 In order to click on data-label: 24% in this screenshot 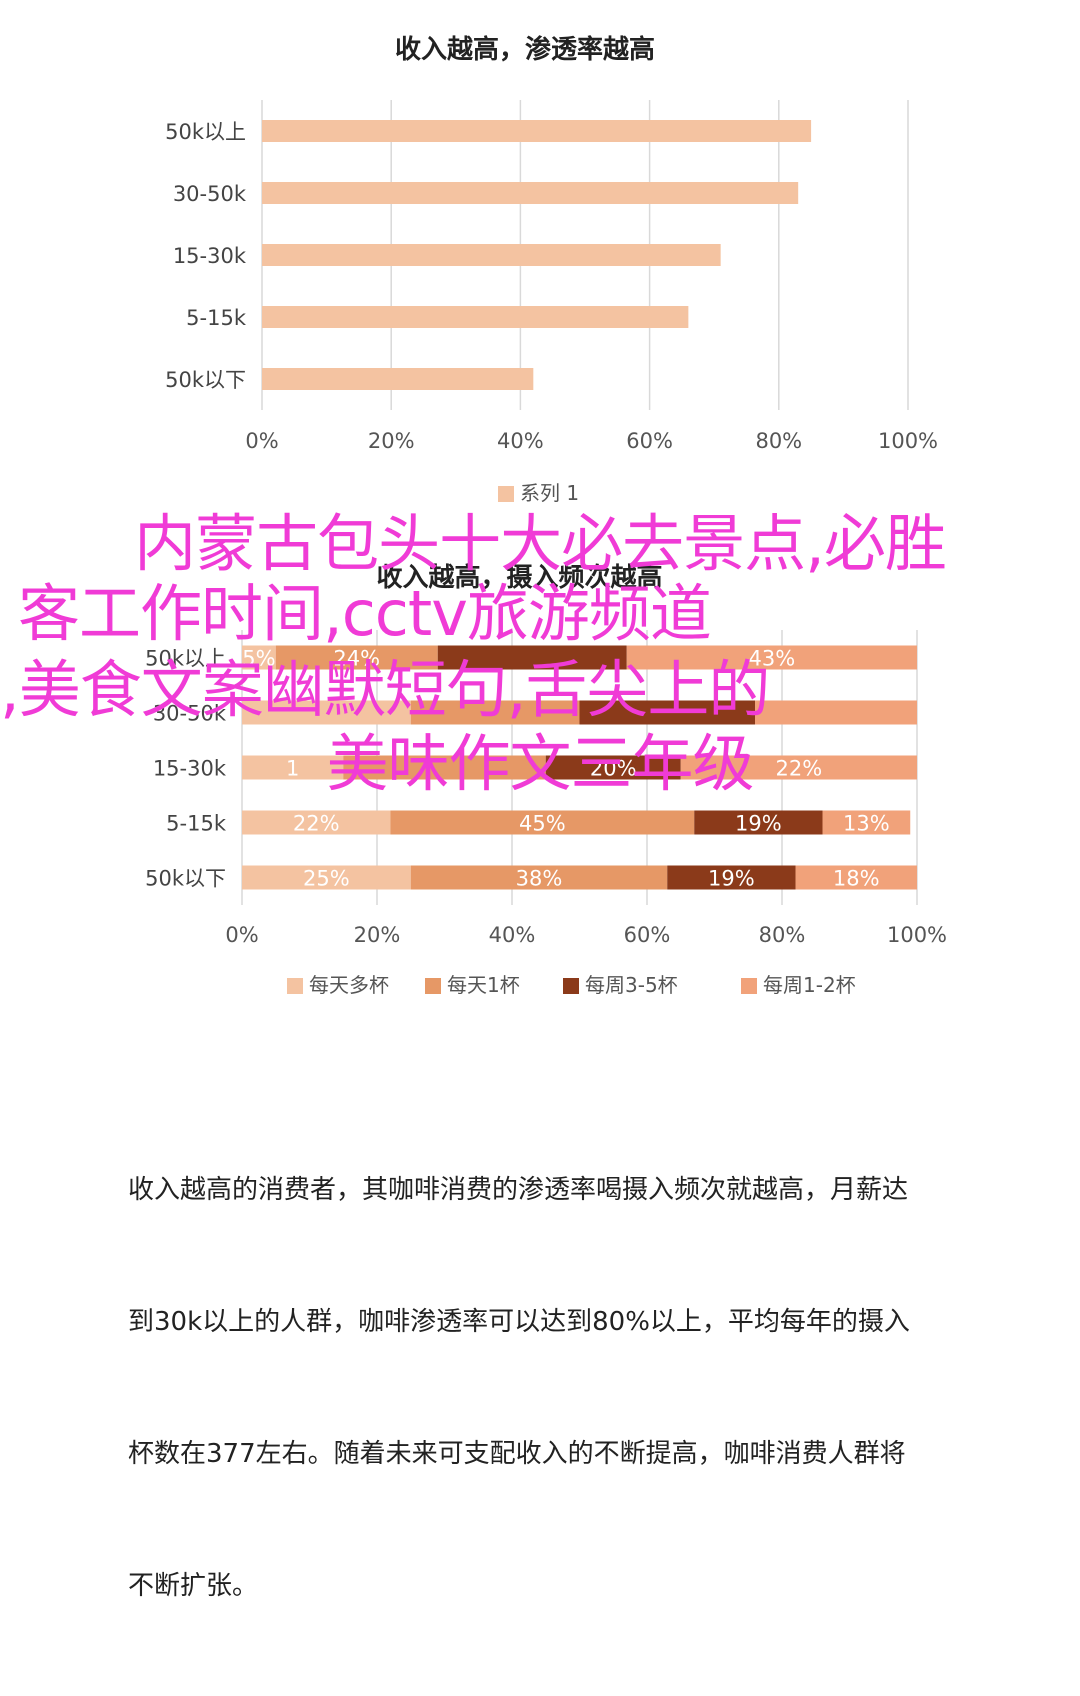, I will do `click(356, 659)`.